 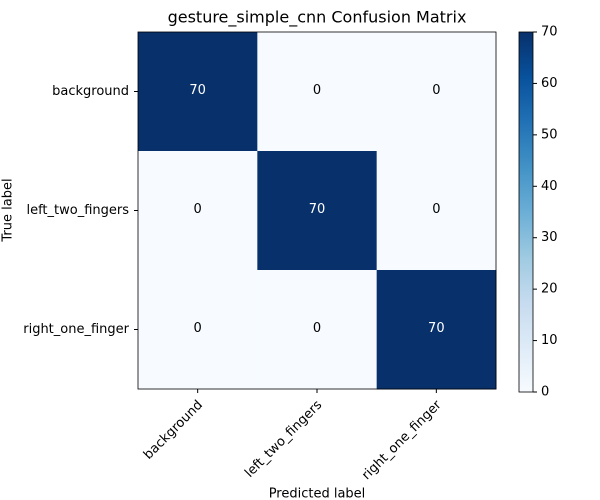 I want to click on x-tick-label: left_two_fingers, so click(x=283, y=439).